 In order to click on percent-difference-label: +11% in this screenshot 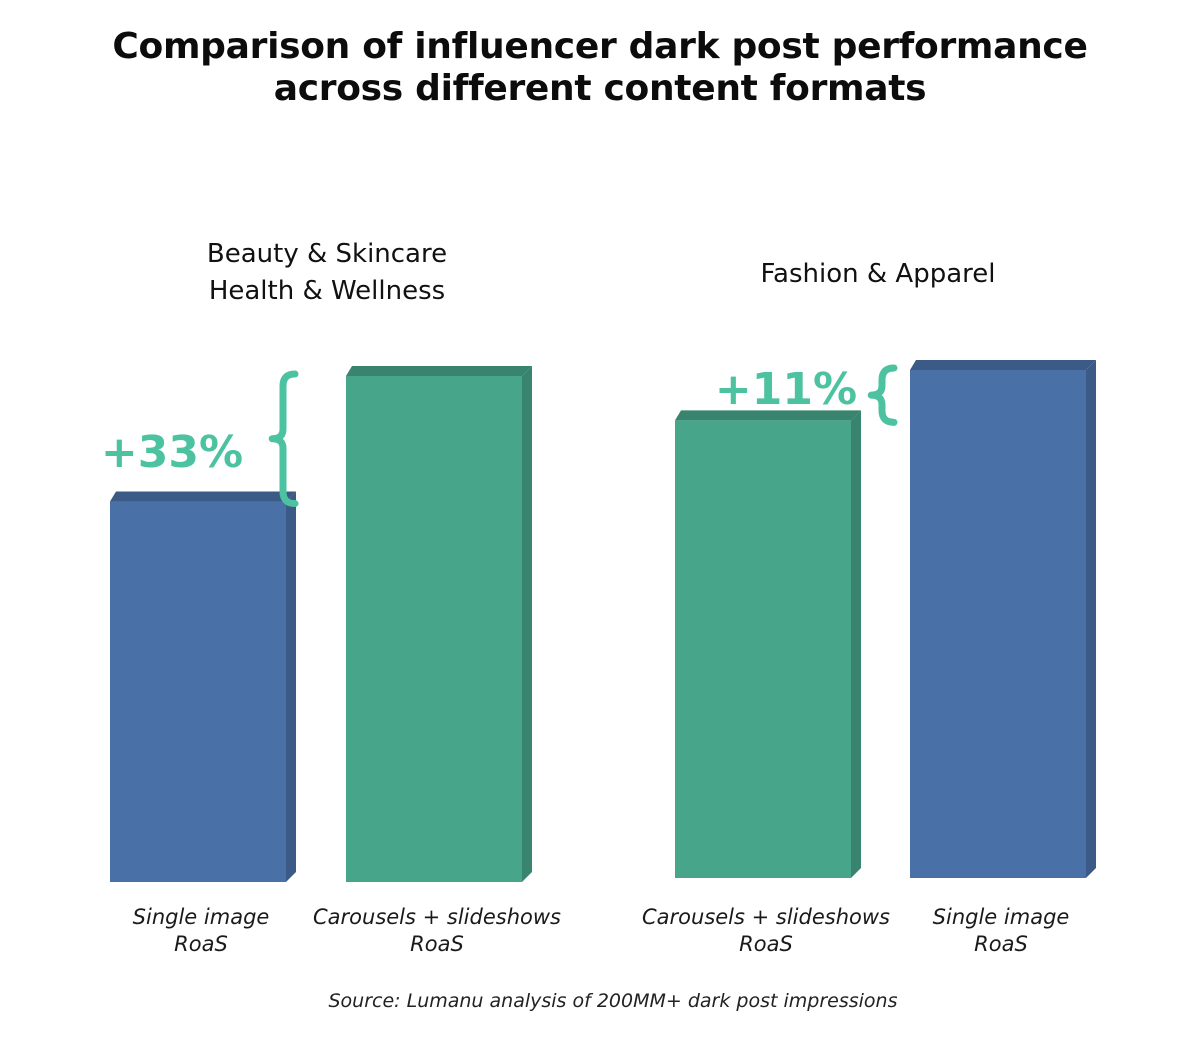, I will do `click(786, 389)`.